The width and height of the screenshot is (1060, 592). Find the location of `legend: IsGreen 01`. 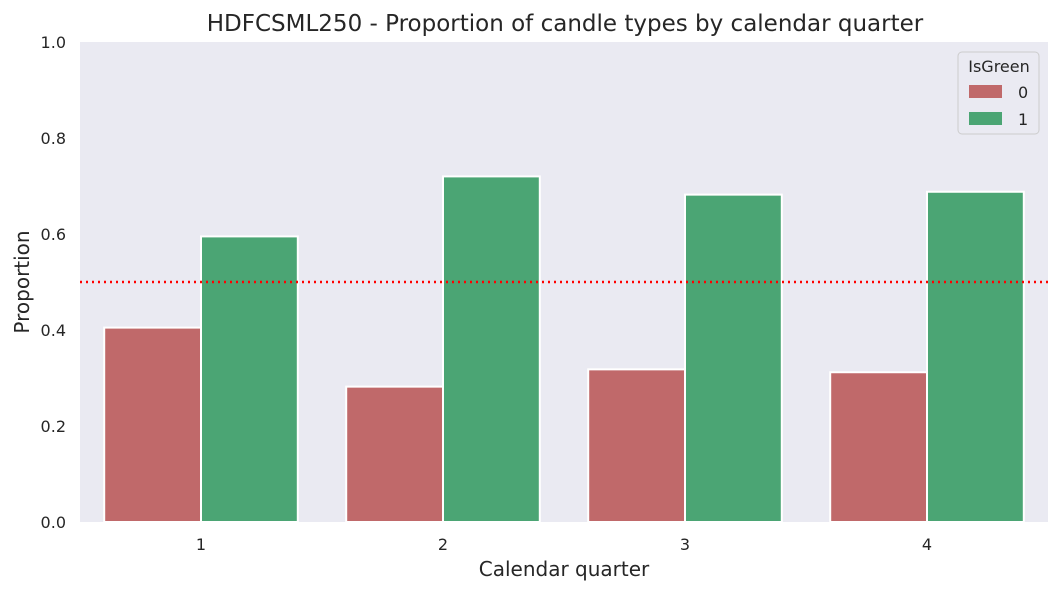

legend: IsGreen 01 is located at coordinates (998, 93).